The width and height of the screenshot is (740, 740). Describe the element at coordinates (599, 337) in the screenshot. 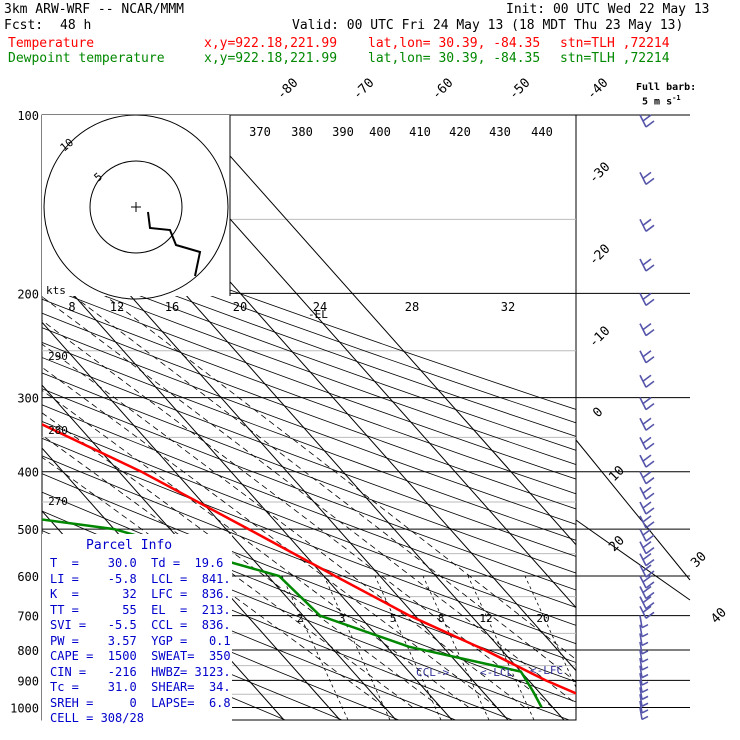

I see `isotherm-label-right: -10` at that location.